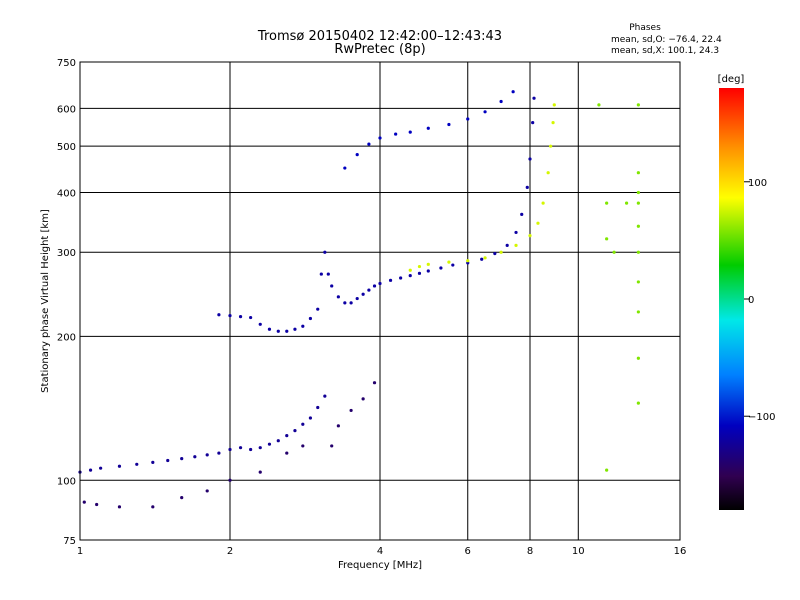 Image resolution: width=800 pixels, height=600 pixels. Describe the element at coordinates (761, 417) in the screenshot. I see `colorbar-tick-label: −100` at that location.